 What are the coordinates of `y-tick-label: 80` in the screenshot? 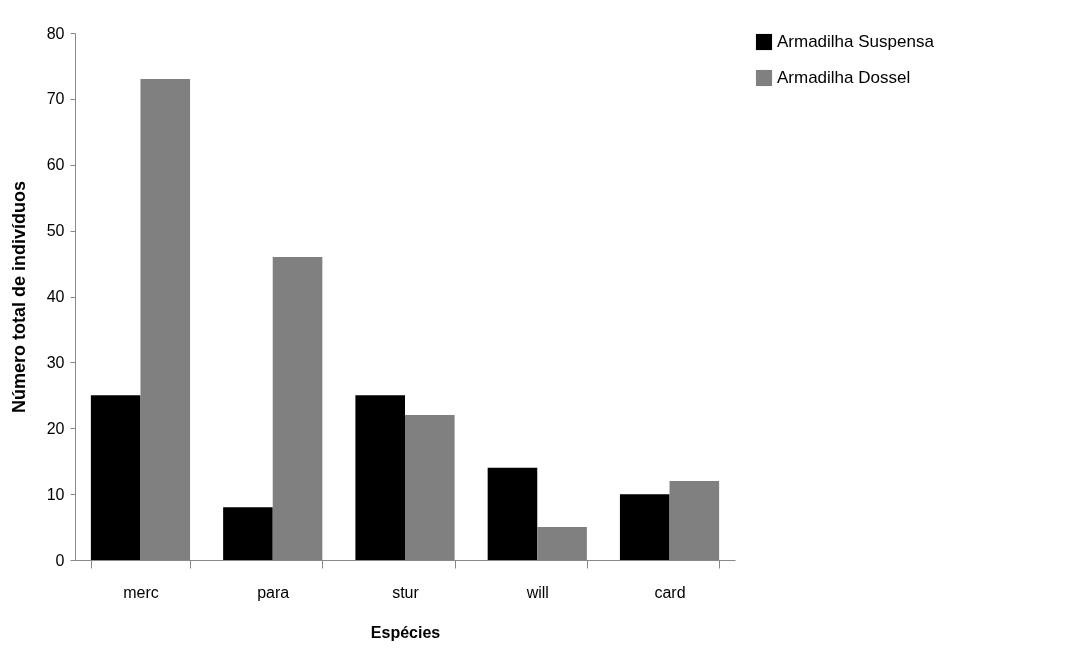 It's located at (55, 33).